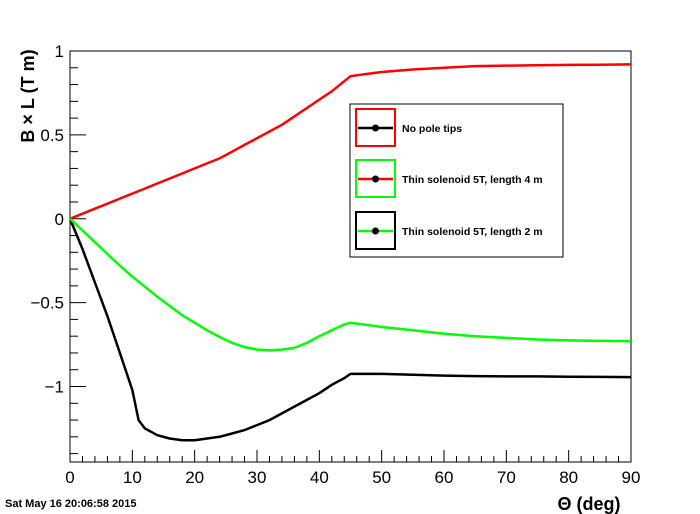 The image size is (700, 514). What do you see at coordinates (432, 129) in the screenshot?
I see `legend-label: No pole tips` at bounding box center [432, 129].